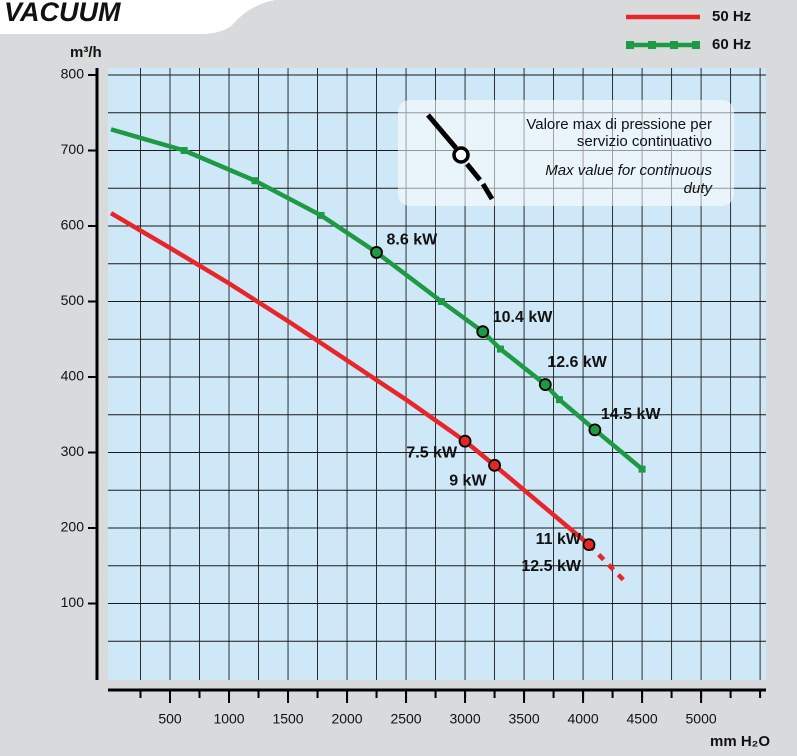  I want to click on power-label: 12.6 kW, so click(577, 362).